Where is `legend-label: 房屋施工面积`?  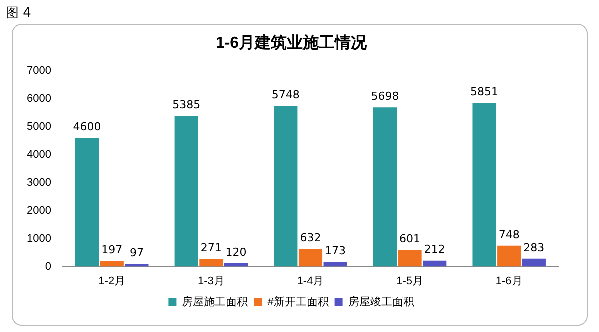 legend-label: 房屋施工面积 is located at coordinates (215, 302).